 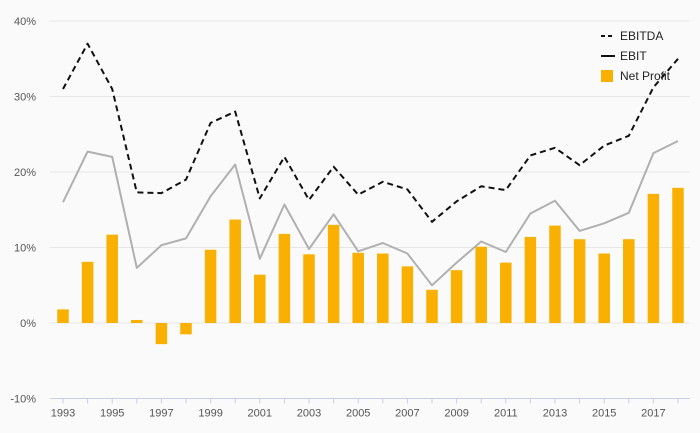 What do you see at coordinates (28, 324) in the screenshot?
I see `y-tick-label: 0%` at bounding box center [28, 324].